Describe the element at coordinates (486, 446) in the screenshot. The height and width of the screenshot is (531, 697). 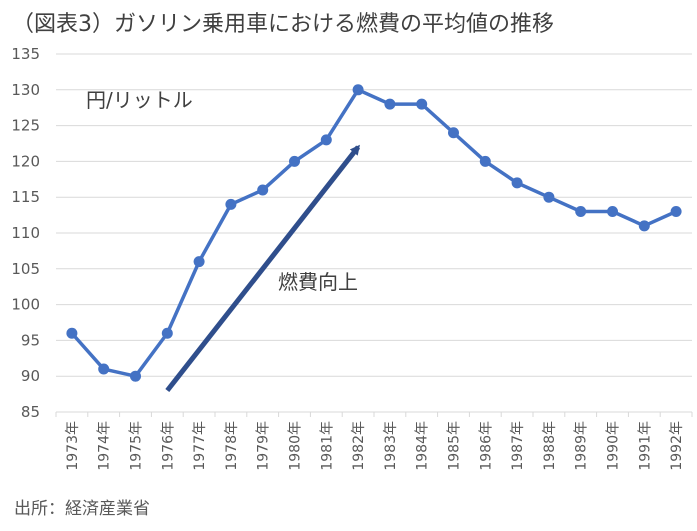
I see `x-tick-label: 1986年` at that location.